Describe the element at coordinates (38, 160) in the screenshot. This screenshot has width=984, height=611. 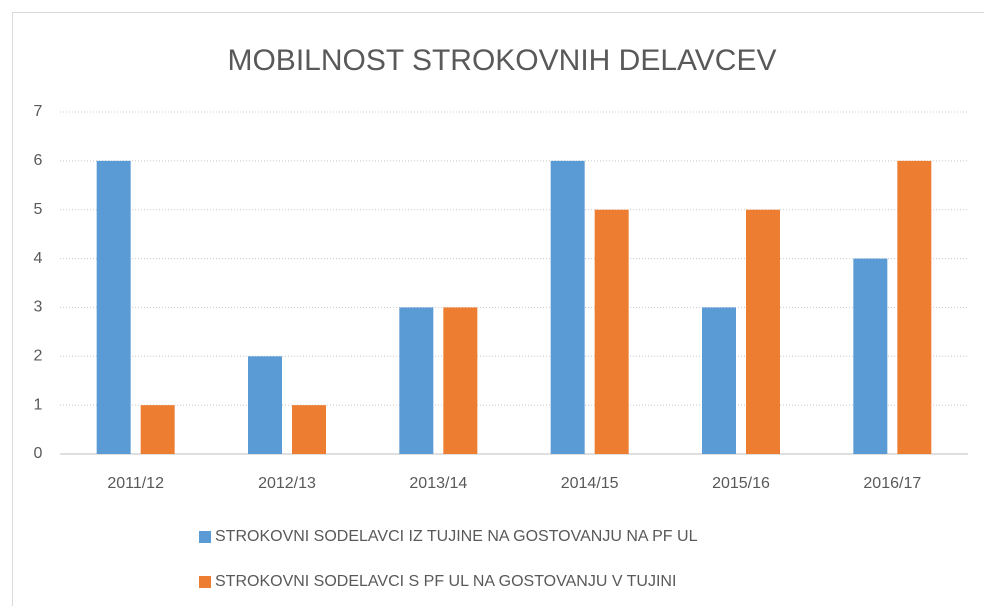
I see `y-tick-label: 6` at that location.